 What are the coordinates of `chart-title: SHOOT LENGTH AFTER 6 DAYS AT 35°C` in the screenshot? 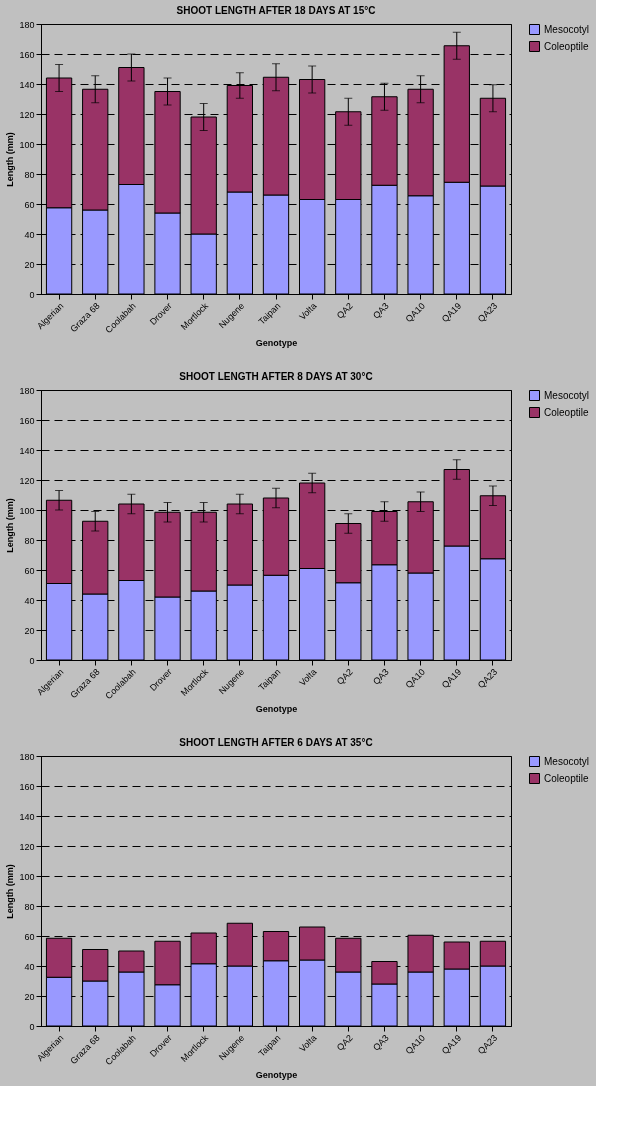 It's located at (276, 742).